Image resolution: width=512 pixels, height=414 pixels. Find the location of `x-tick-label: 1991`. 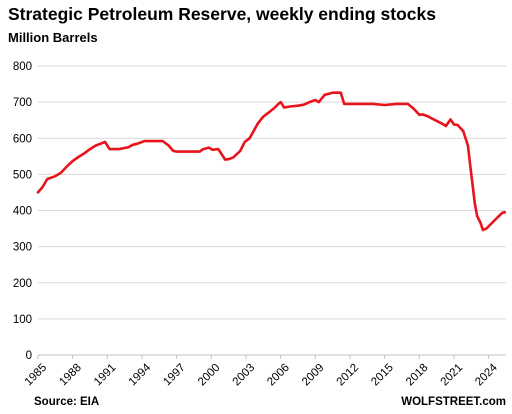

x-tick-label: 1991 is located at coordinates (105, 375).